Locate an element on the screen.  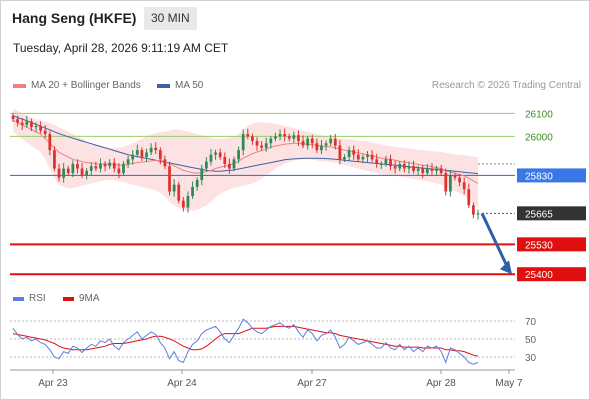
legend-rsi-label: RSI is located at coordinates (37, 298).